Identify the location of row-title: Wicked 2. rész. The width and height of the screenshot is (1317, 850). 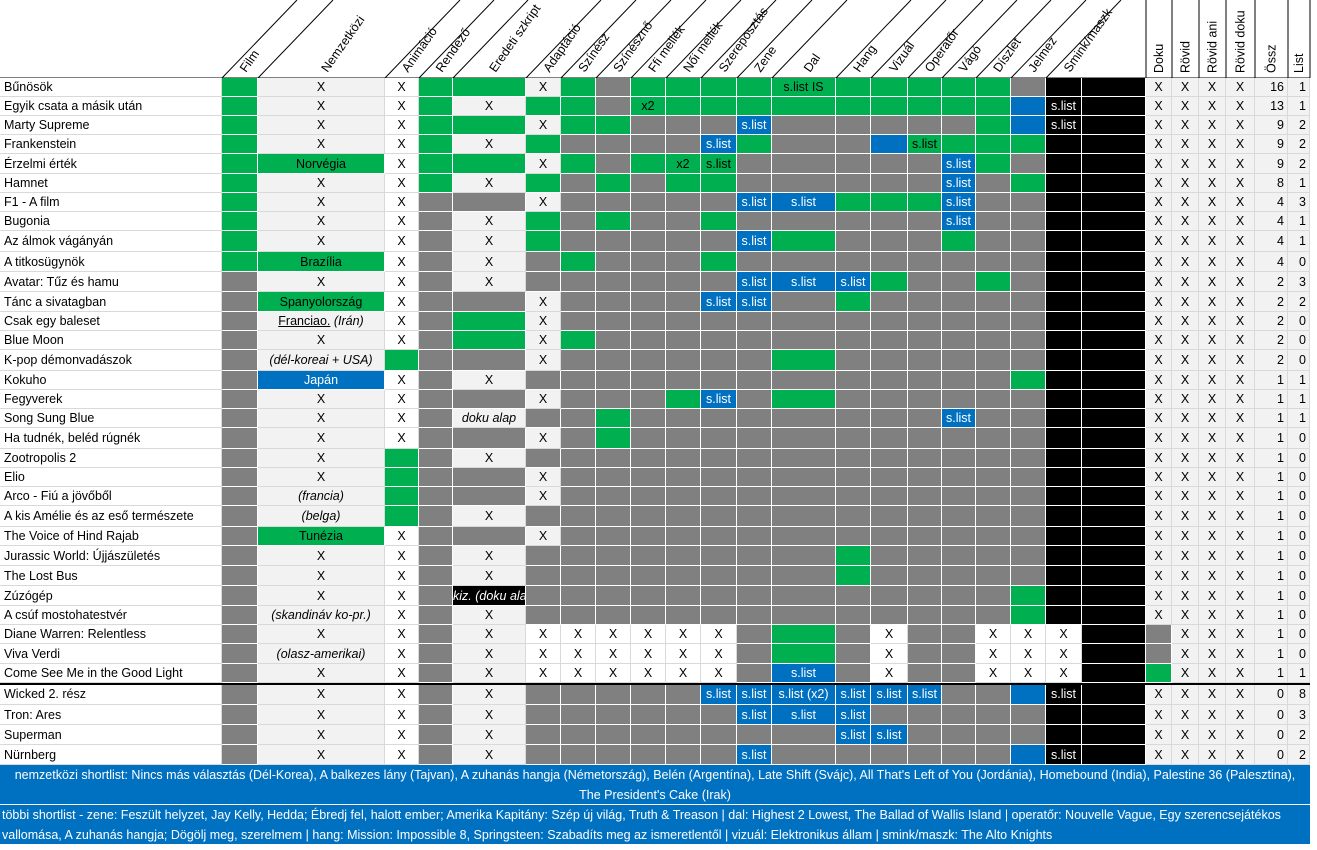
(111, 694).